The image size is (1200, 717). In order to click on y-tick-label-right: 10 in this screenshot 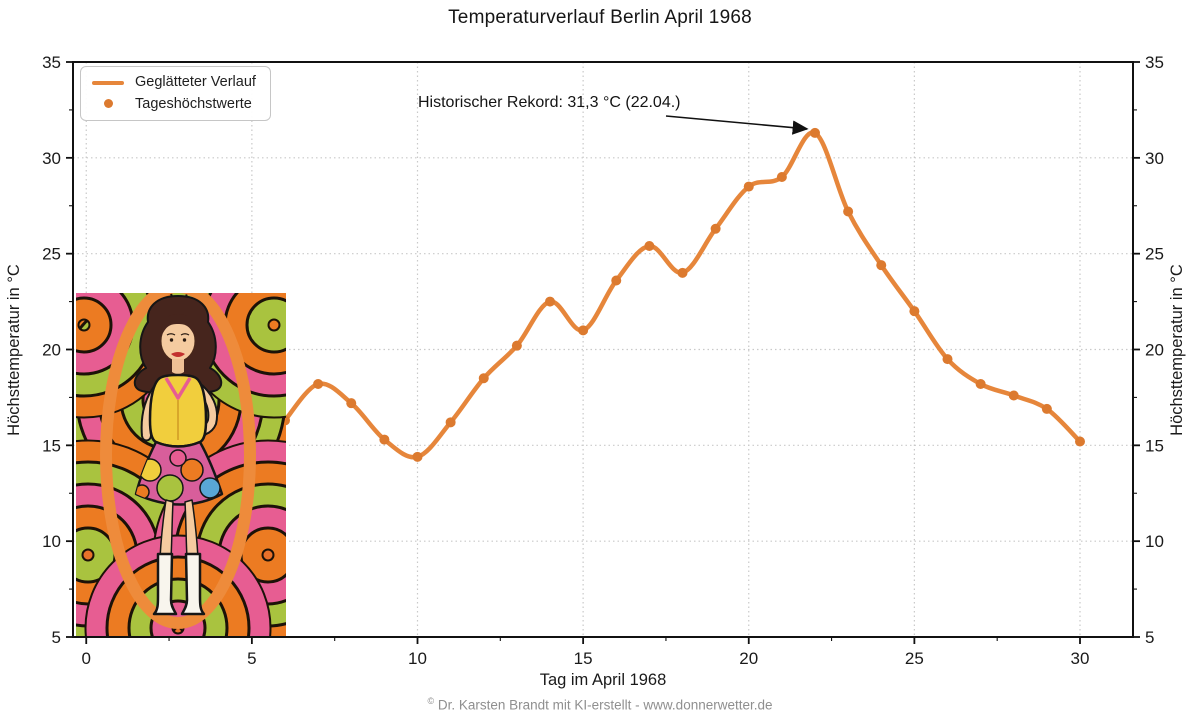, I will do `click(1154, 541)`.